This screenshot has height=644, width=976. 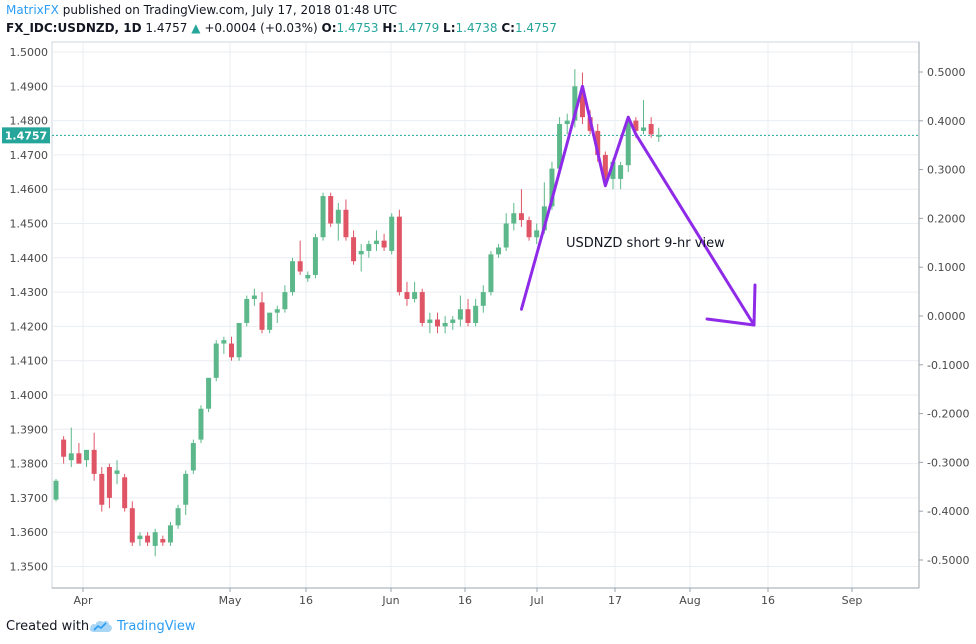 I want to click on right-tick-label: 0.2000, so click(x=946, y=218).